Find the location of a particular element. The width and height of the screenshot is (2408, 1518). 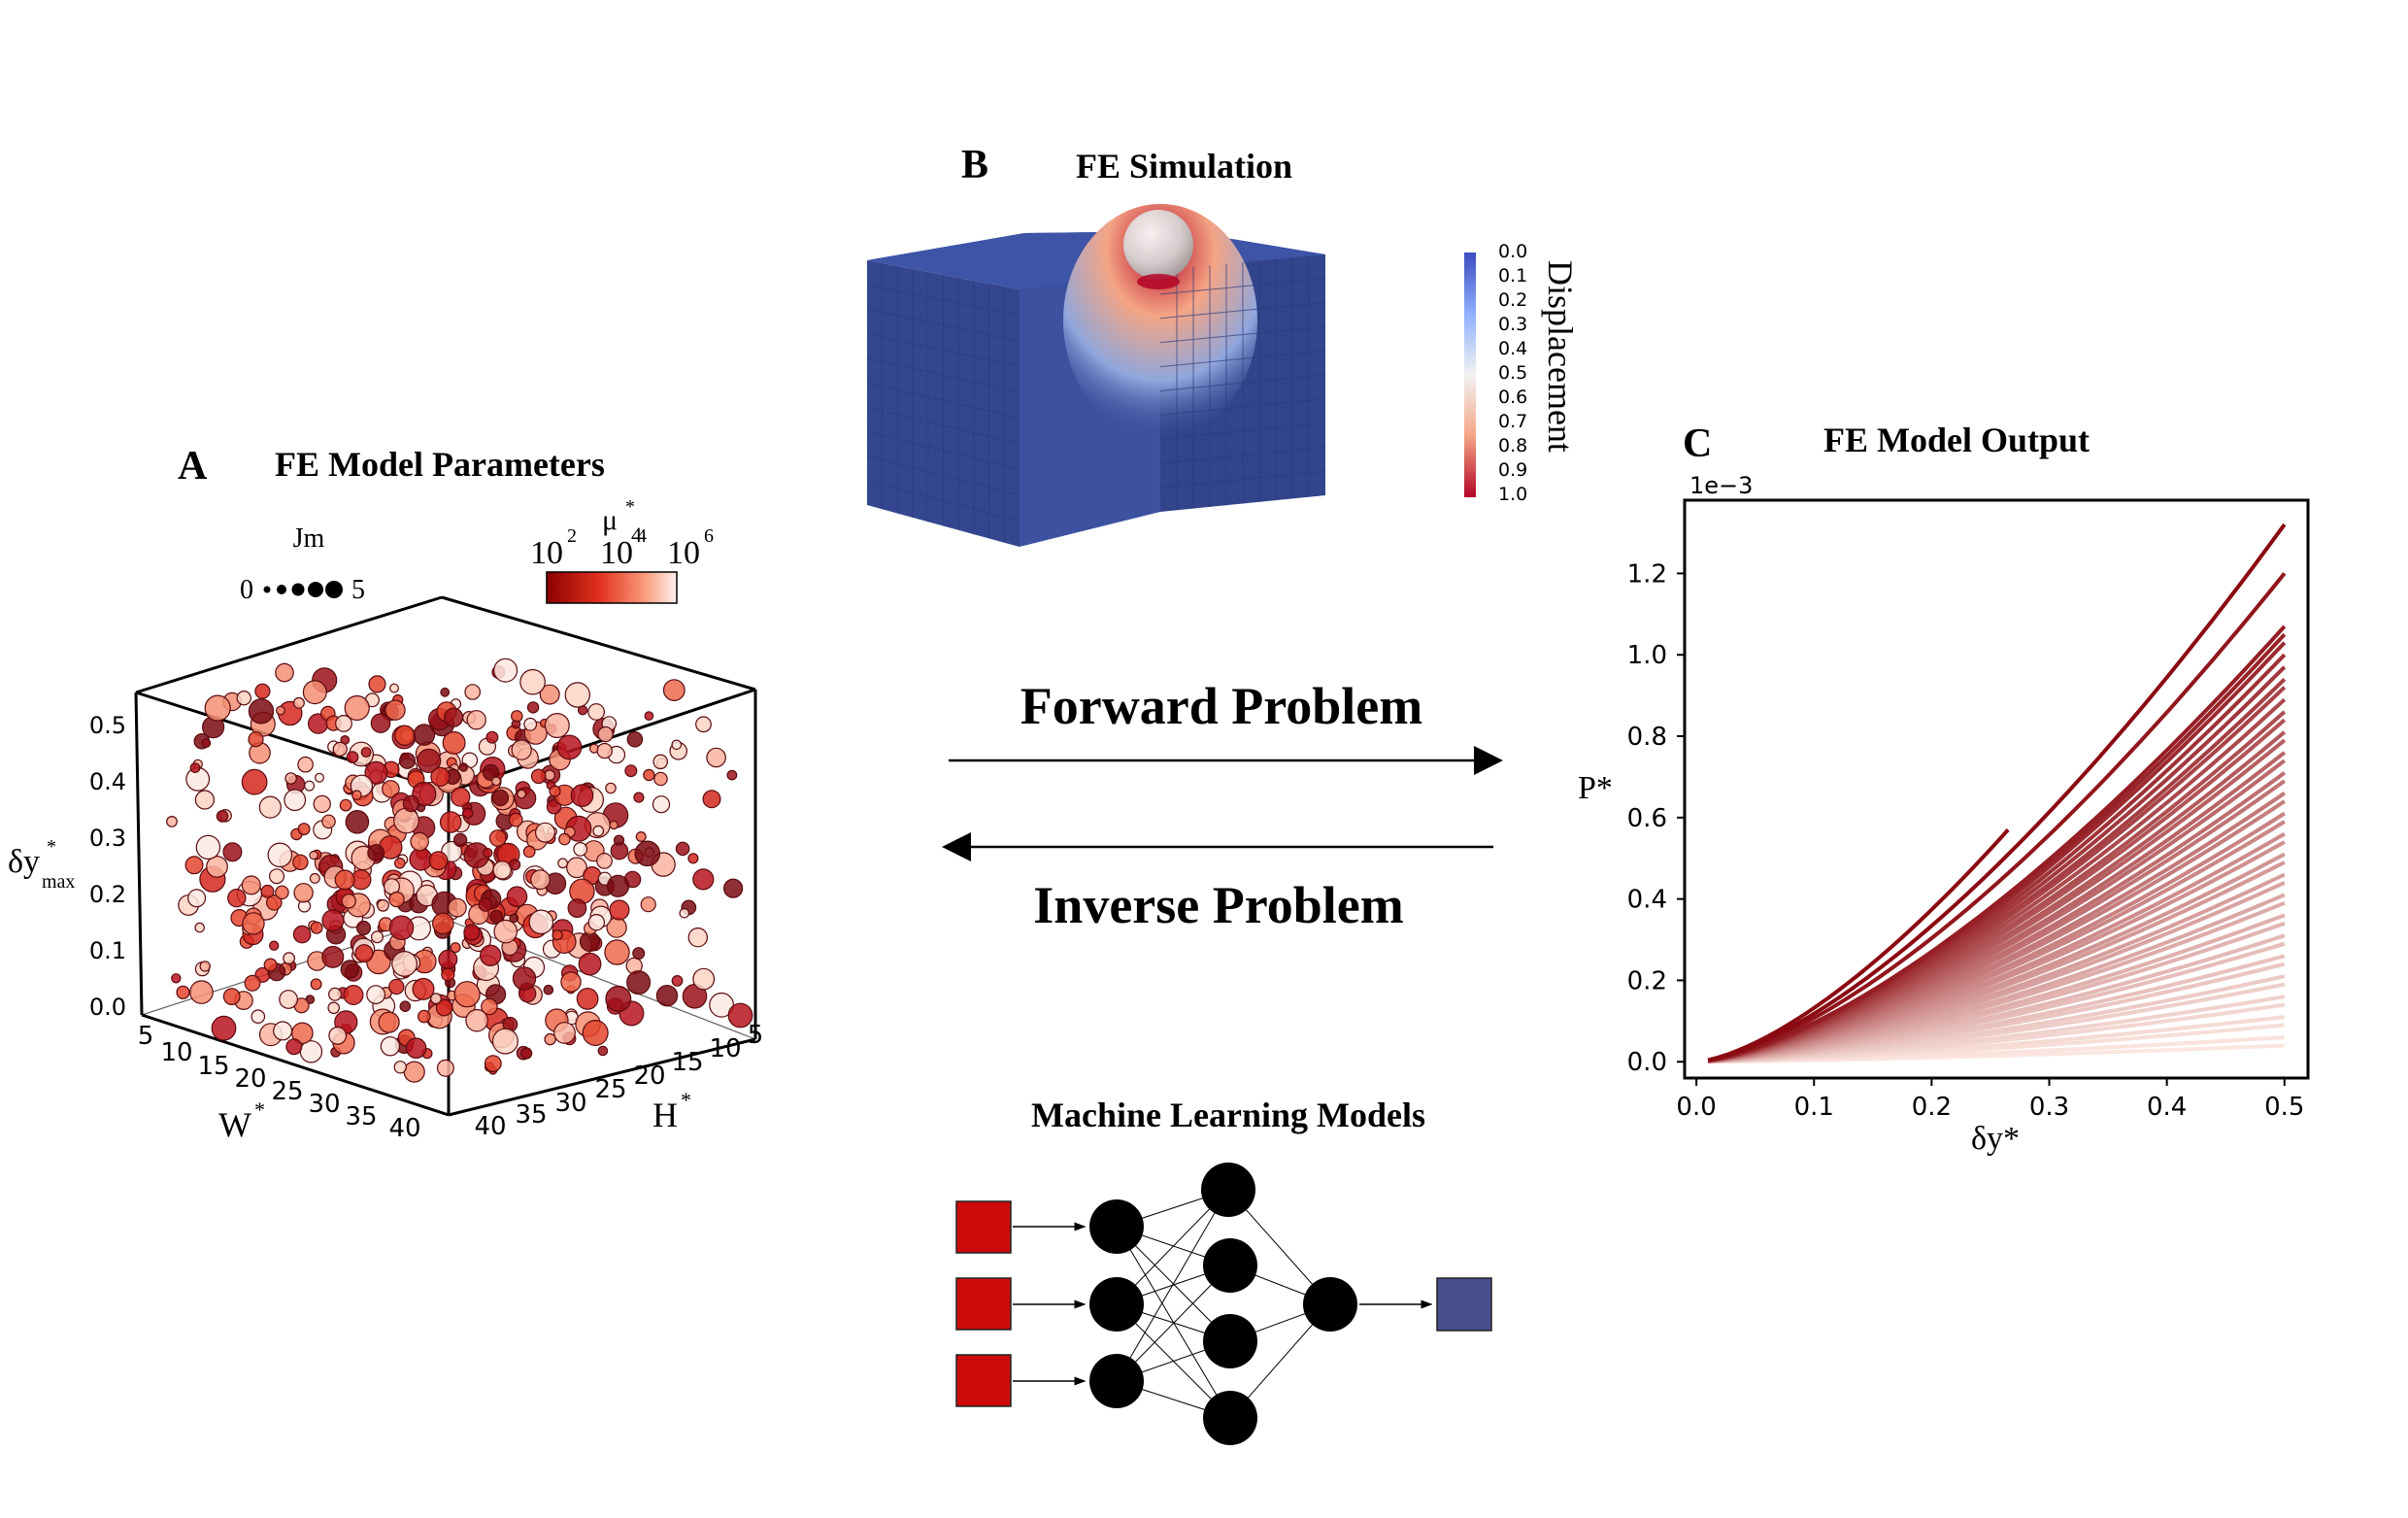

inverse-problem-label: Inverse Problem is located at coordinates (1218, 905).